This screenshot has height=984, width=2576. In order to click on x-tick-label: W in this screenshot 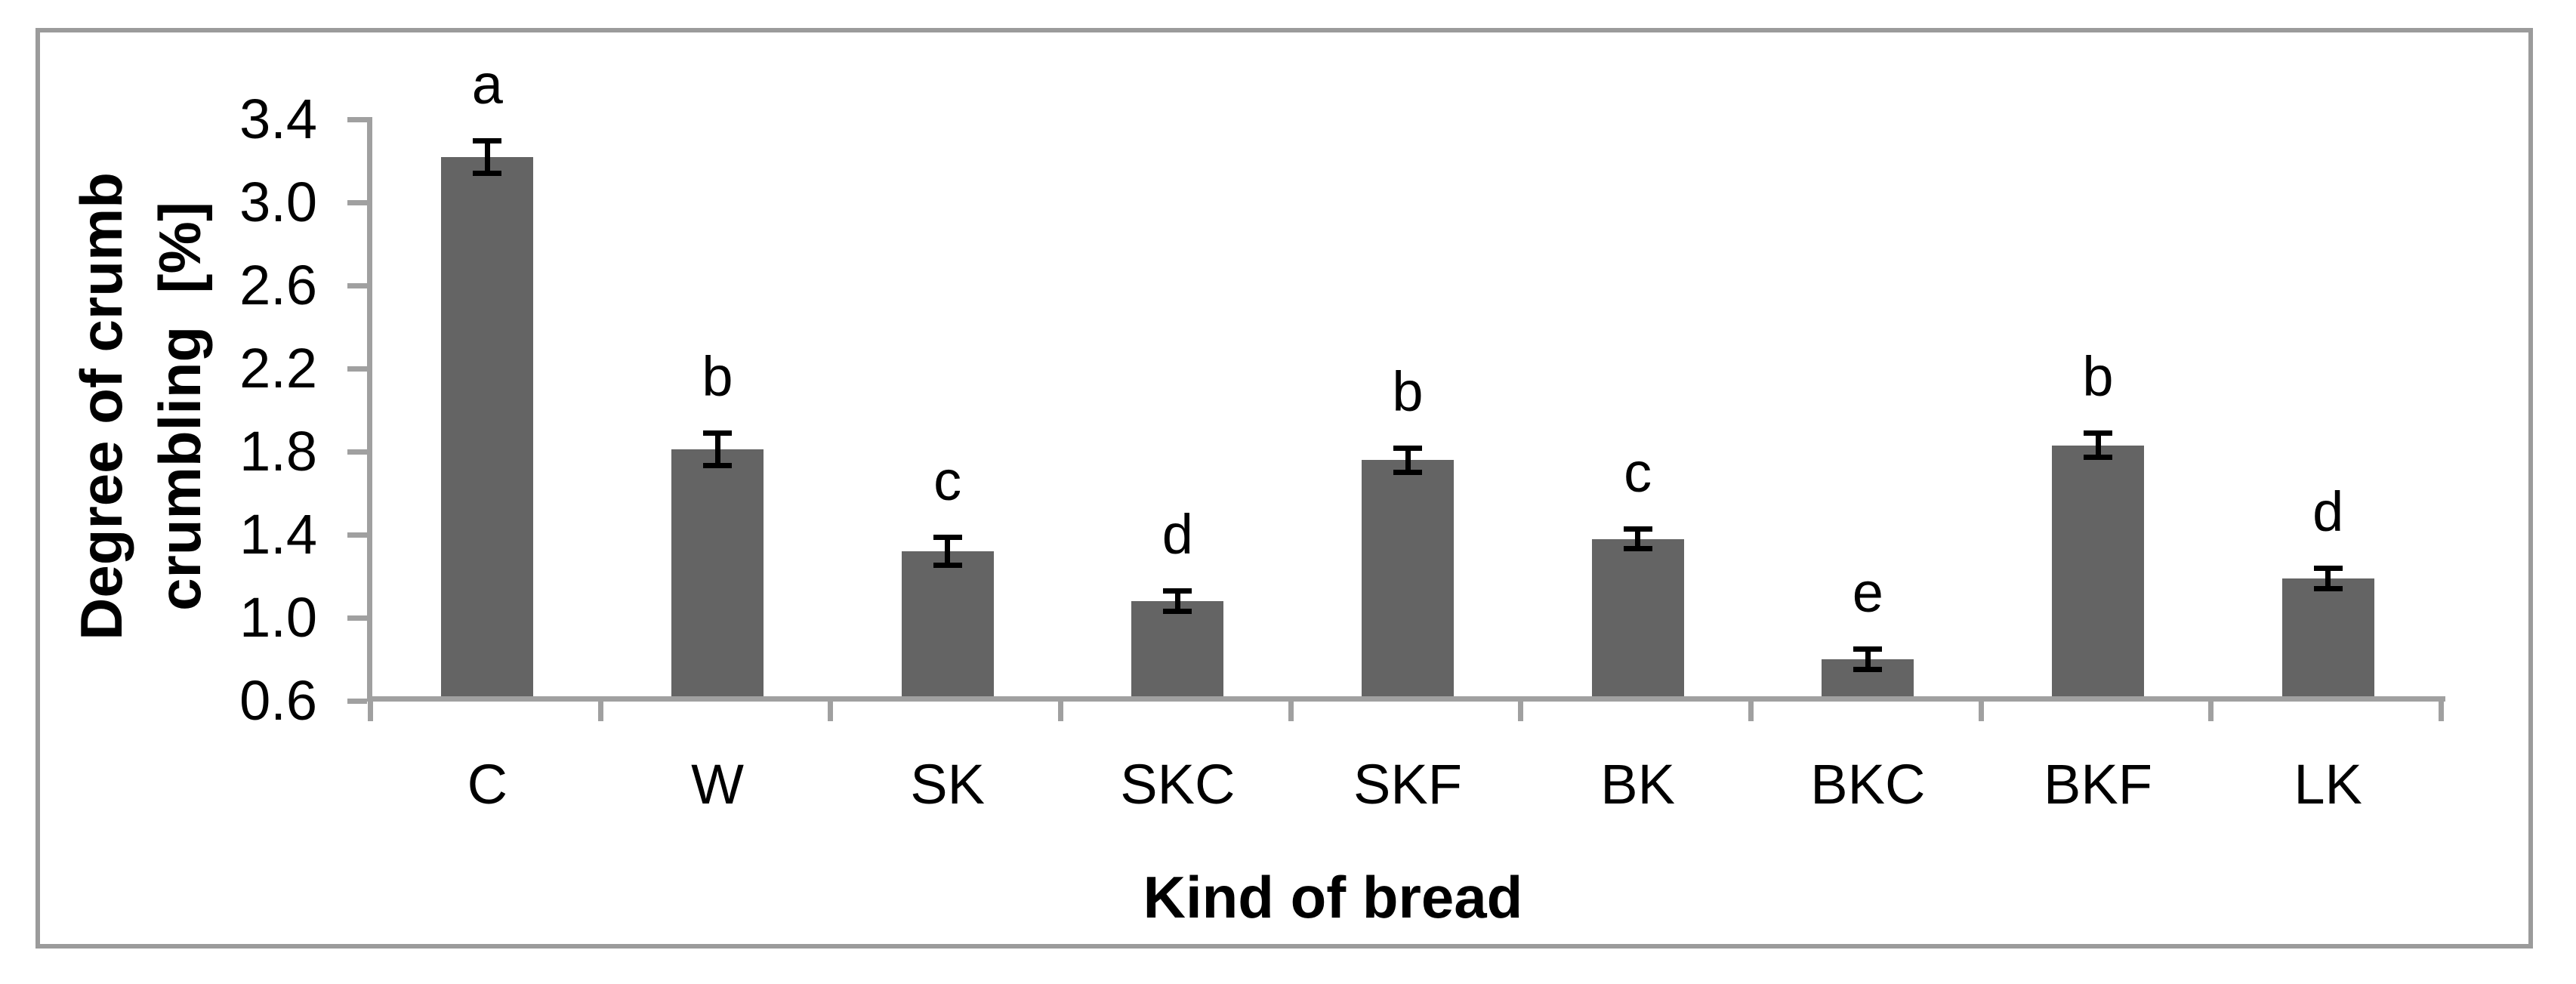, I will do `click(717, 784)`.